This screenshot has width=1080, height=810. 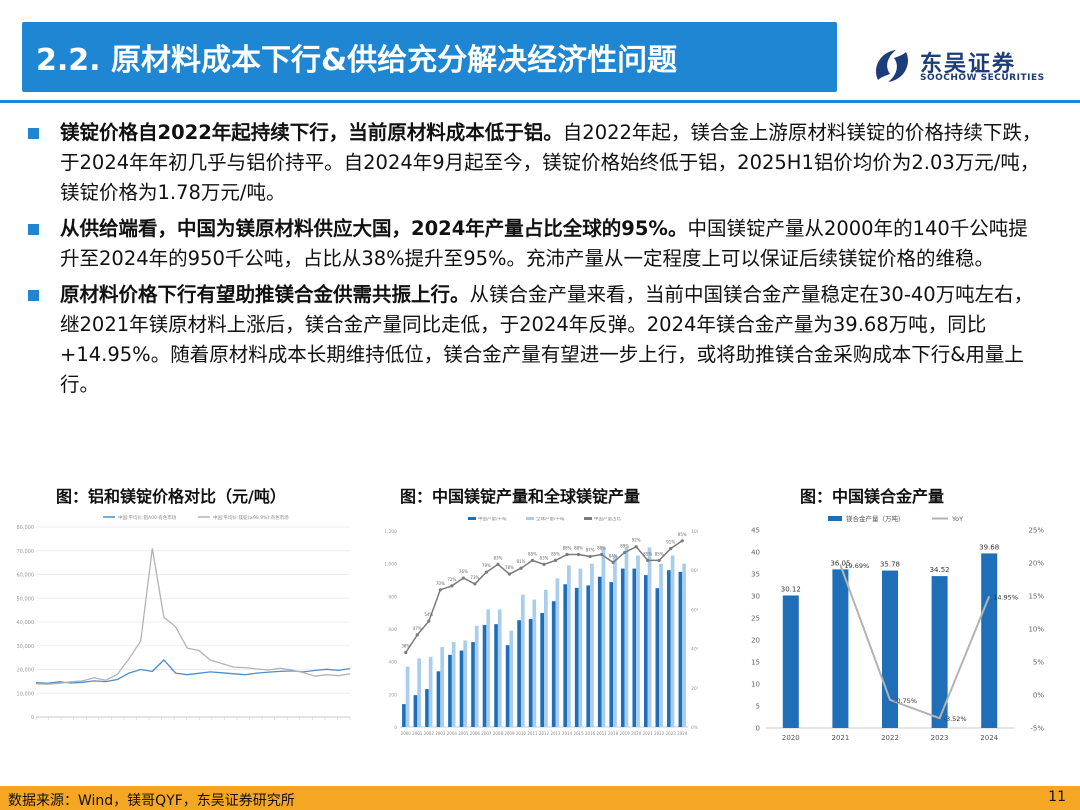 What do you see at coordinates (1036, 531) in the screenshot?
I see `y2-tick-label: 25%` at bounding box center [1036, 531].